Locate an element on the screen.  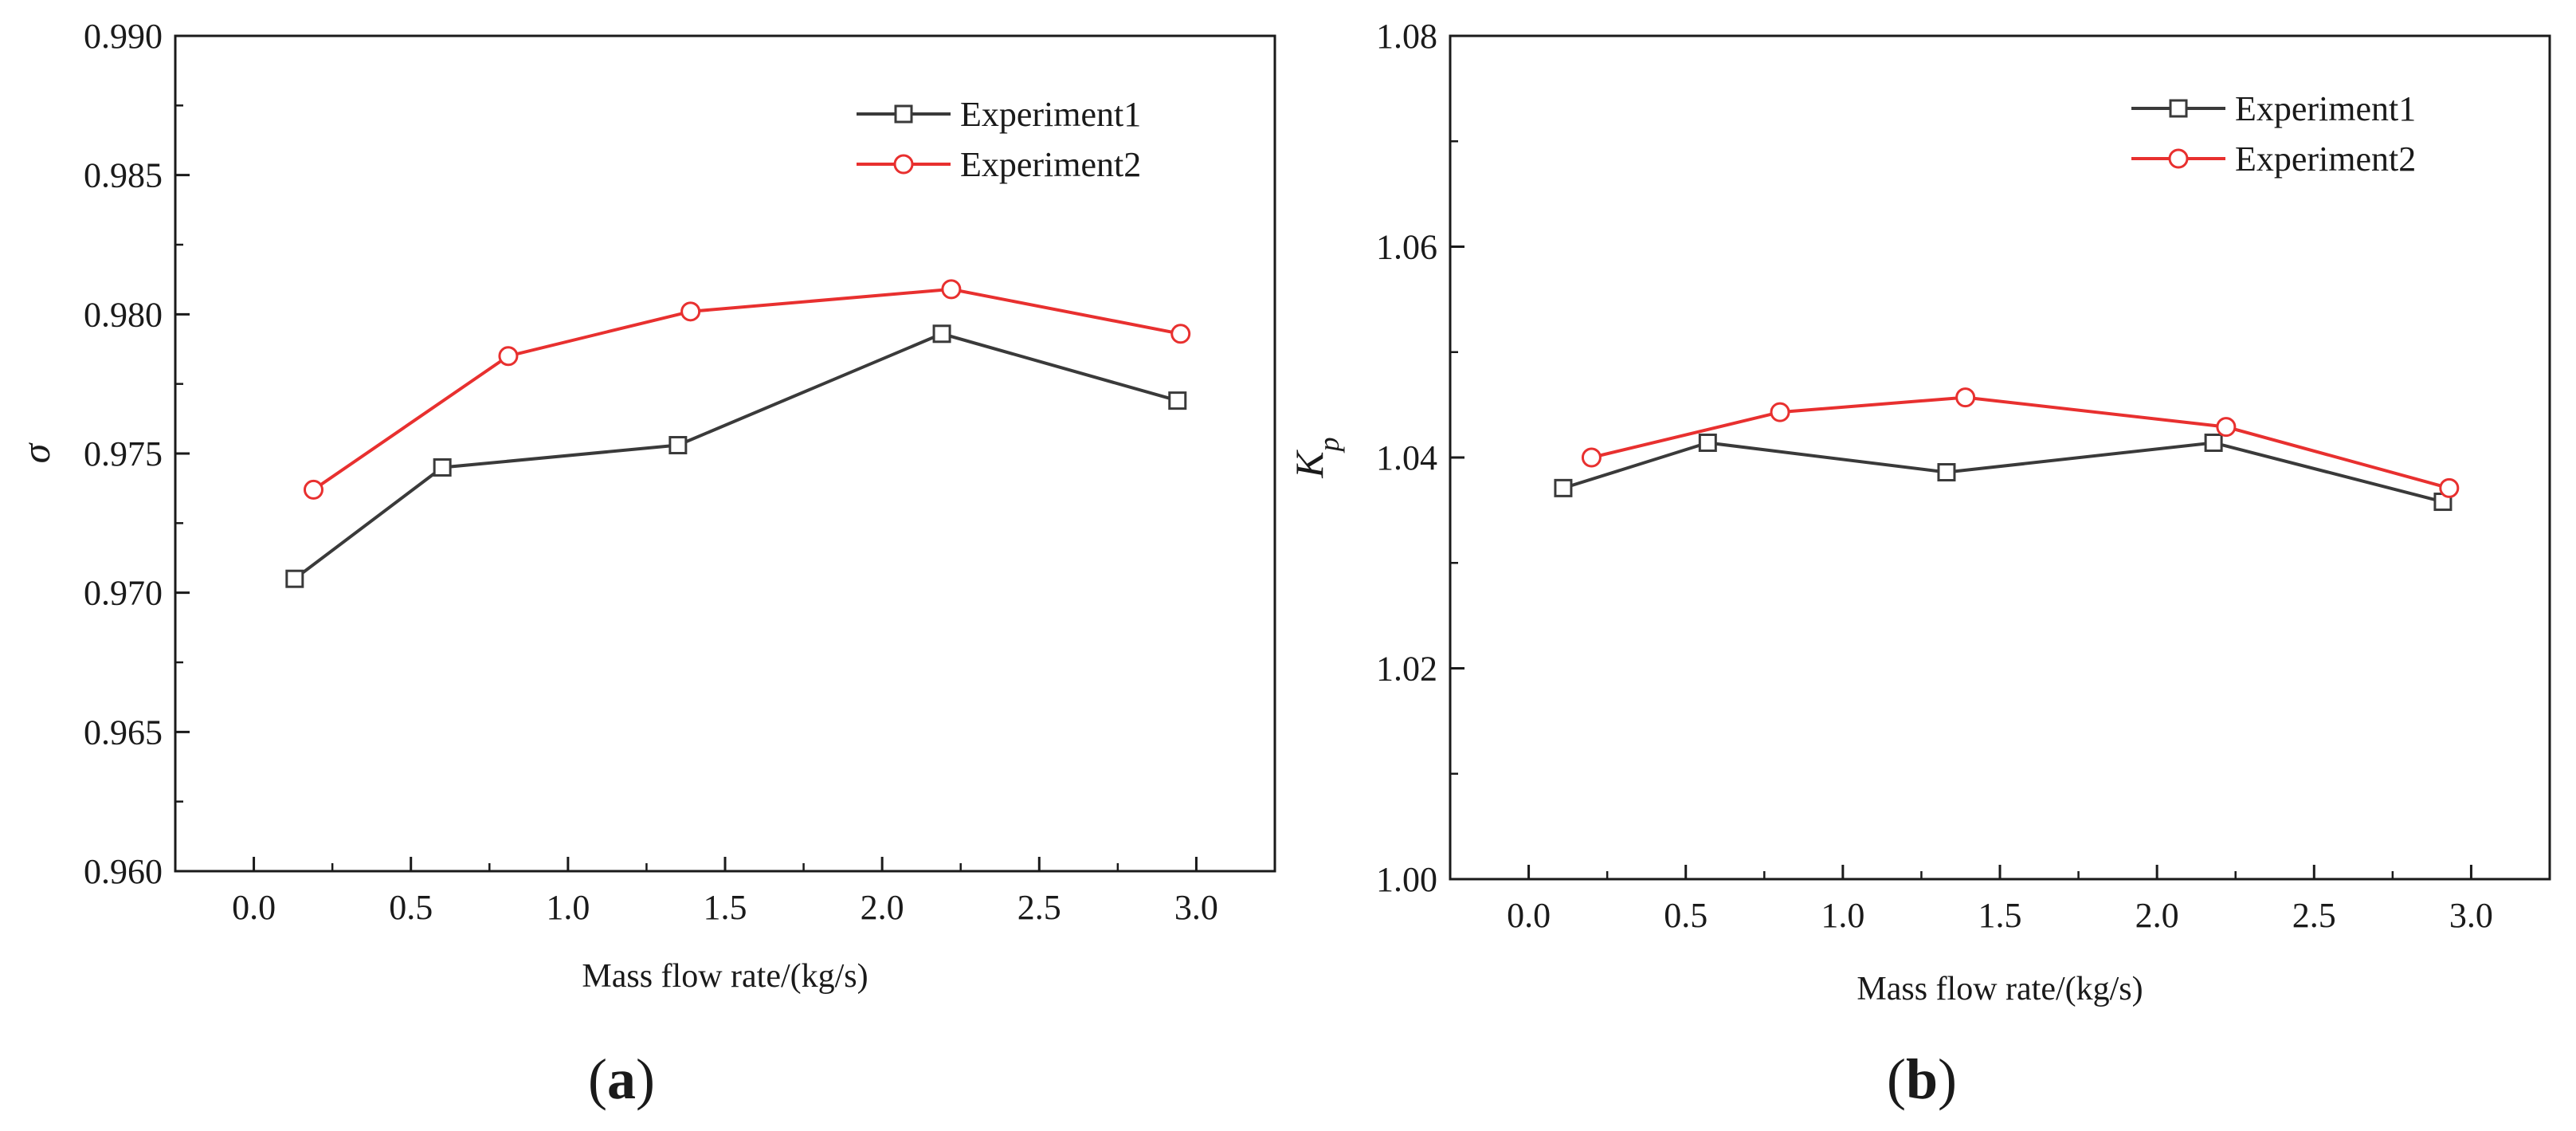
x-axis-b: 0.0 0.5 1.0 1.5 2.0 2.5 3.0 is located at coordinates (2000, 900).